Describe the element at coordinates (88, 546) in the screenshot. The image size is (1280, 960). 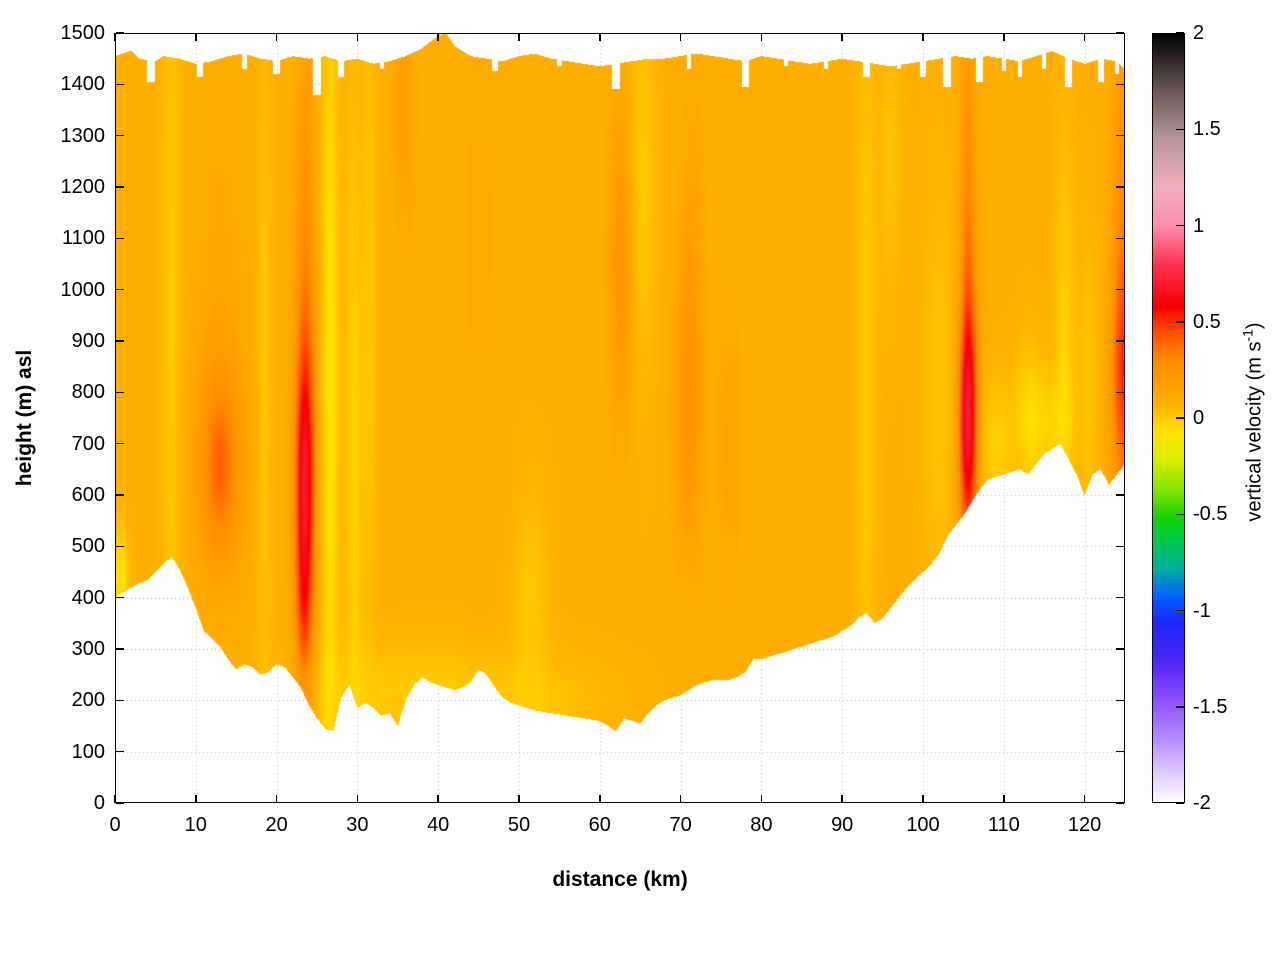
I see `y-tick-label: 500` at that location.